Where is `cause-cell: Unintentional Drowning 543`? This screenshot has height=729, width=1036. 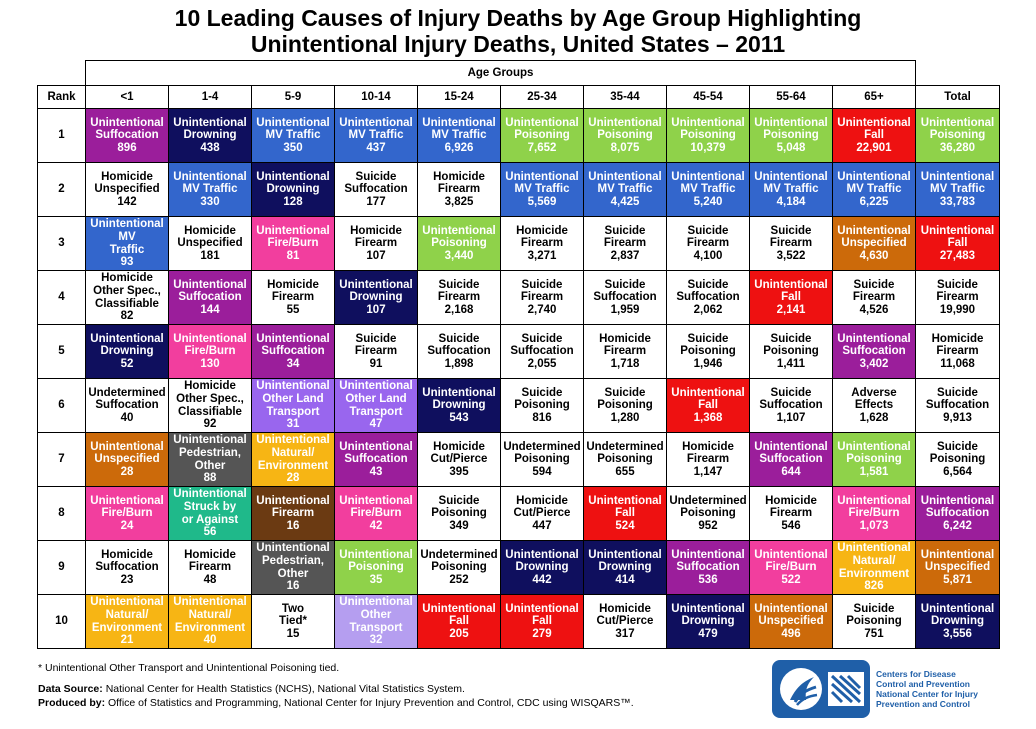
cause-cell: Unintentional Drowning 543 is located at coordinates (459, 405).